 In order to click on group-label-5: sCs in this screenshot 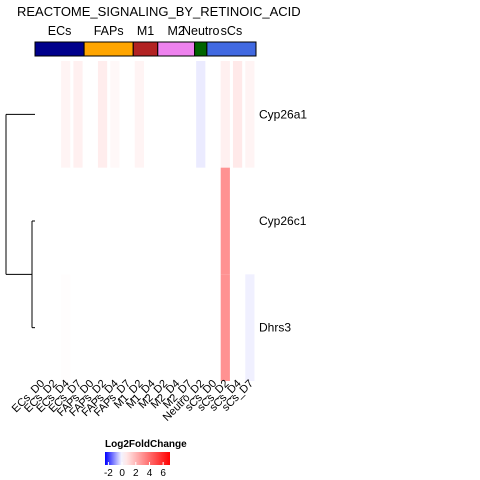, I will do `click(232, 31)`.